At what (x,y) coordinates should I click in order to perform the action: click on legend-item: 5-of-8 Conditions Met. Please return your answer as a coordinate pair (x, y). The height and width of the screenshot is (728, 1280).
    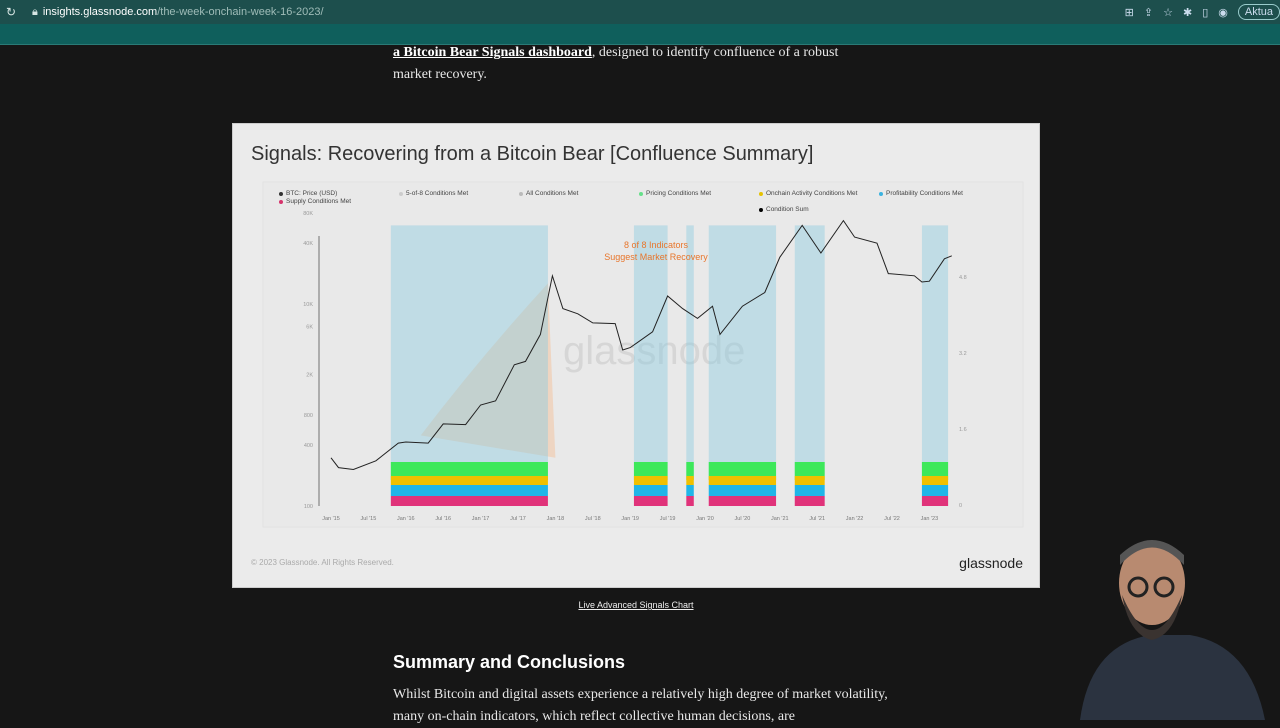
    Looking at the image, I should click on (433, 193).